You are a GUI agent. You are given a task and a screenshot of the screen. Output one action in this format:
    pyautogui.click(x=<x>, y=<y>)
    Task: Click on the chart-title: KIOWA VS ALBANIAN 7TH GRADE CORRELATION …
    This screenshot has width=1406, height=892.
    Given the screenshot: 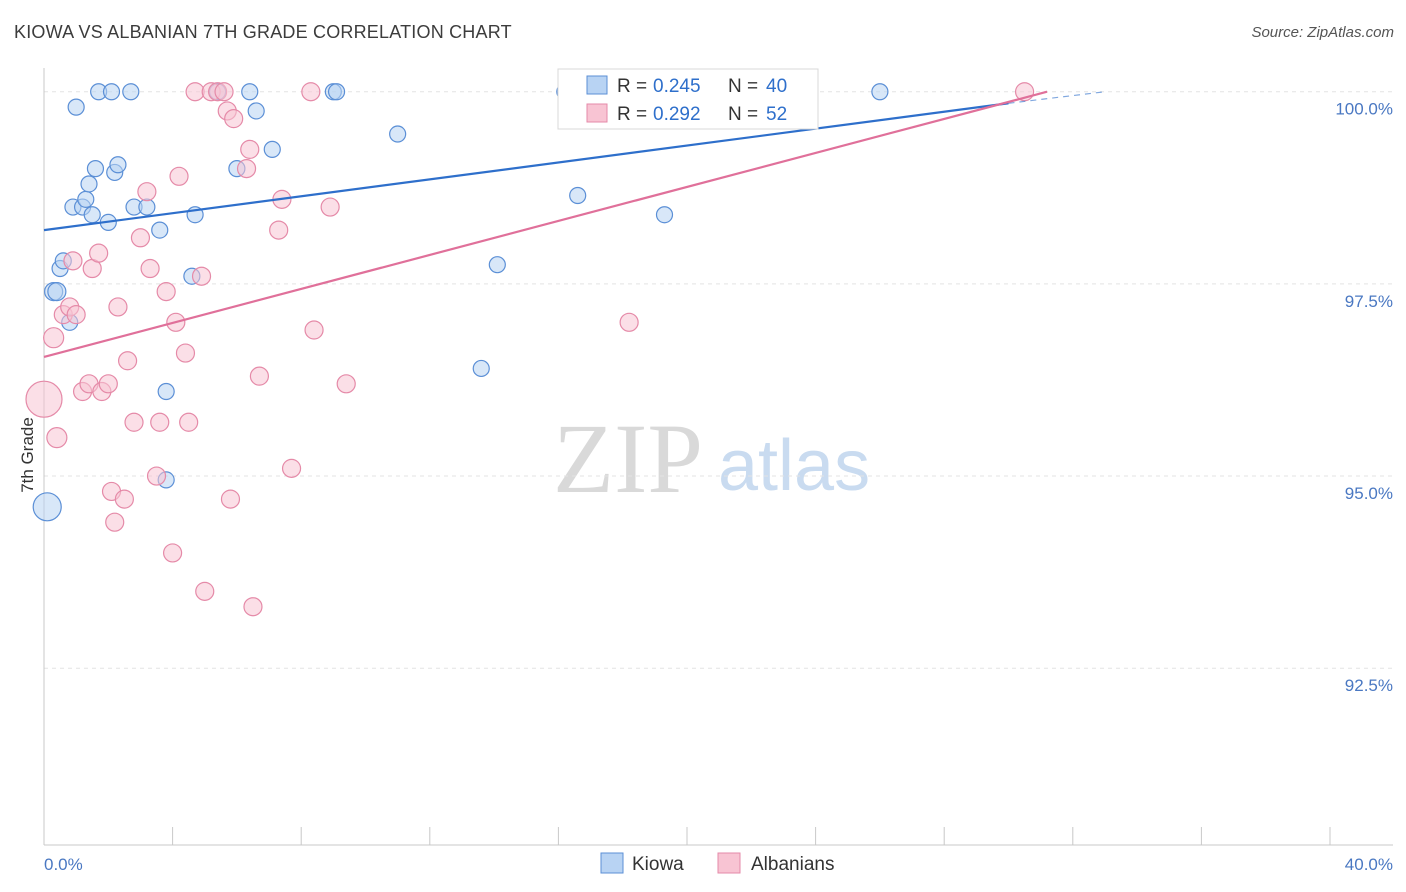 What is the action you would take?
    pyautogui.click(x=263, y=32)
    